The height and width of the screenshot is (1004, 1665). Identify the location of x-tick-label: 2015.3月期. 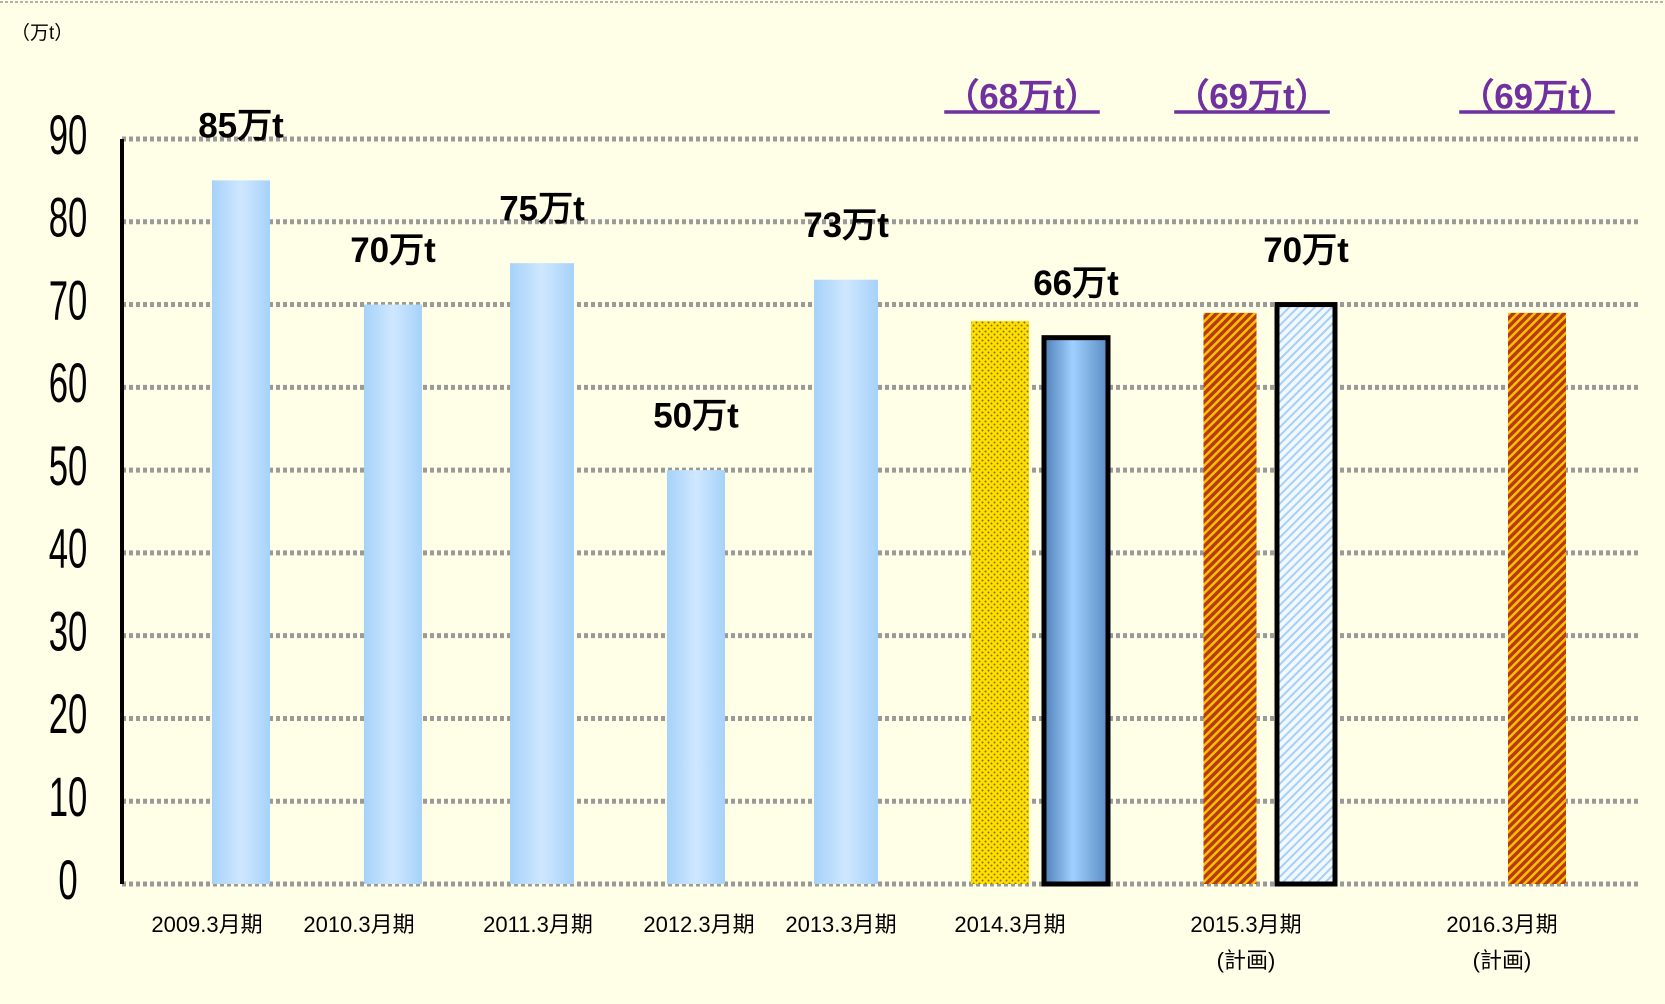
(1245, 924).